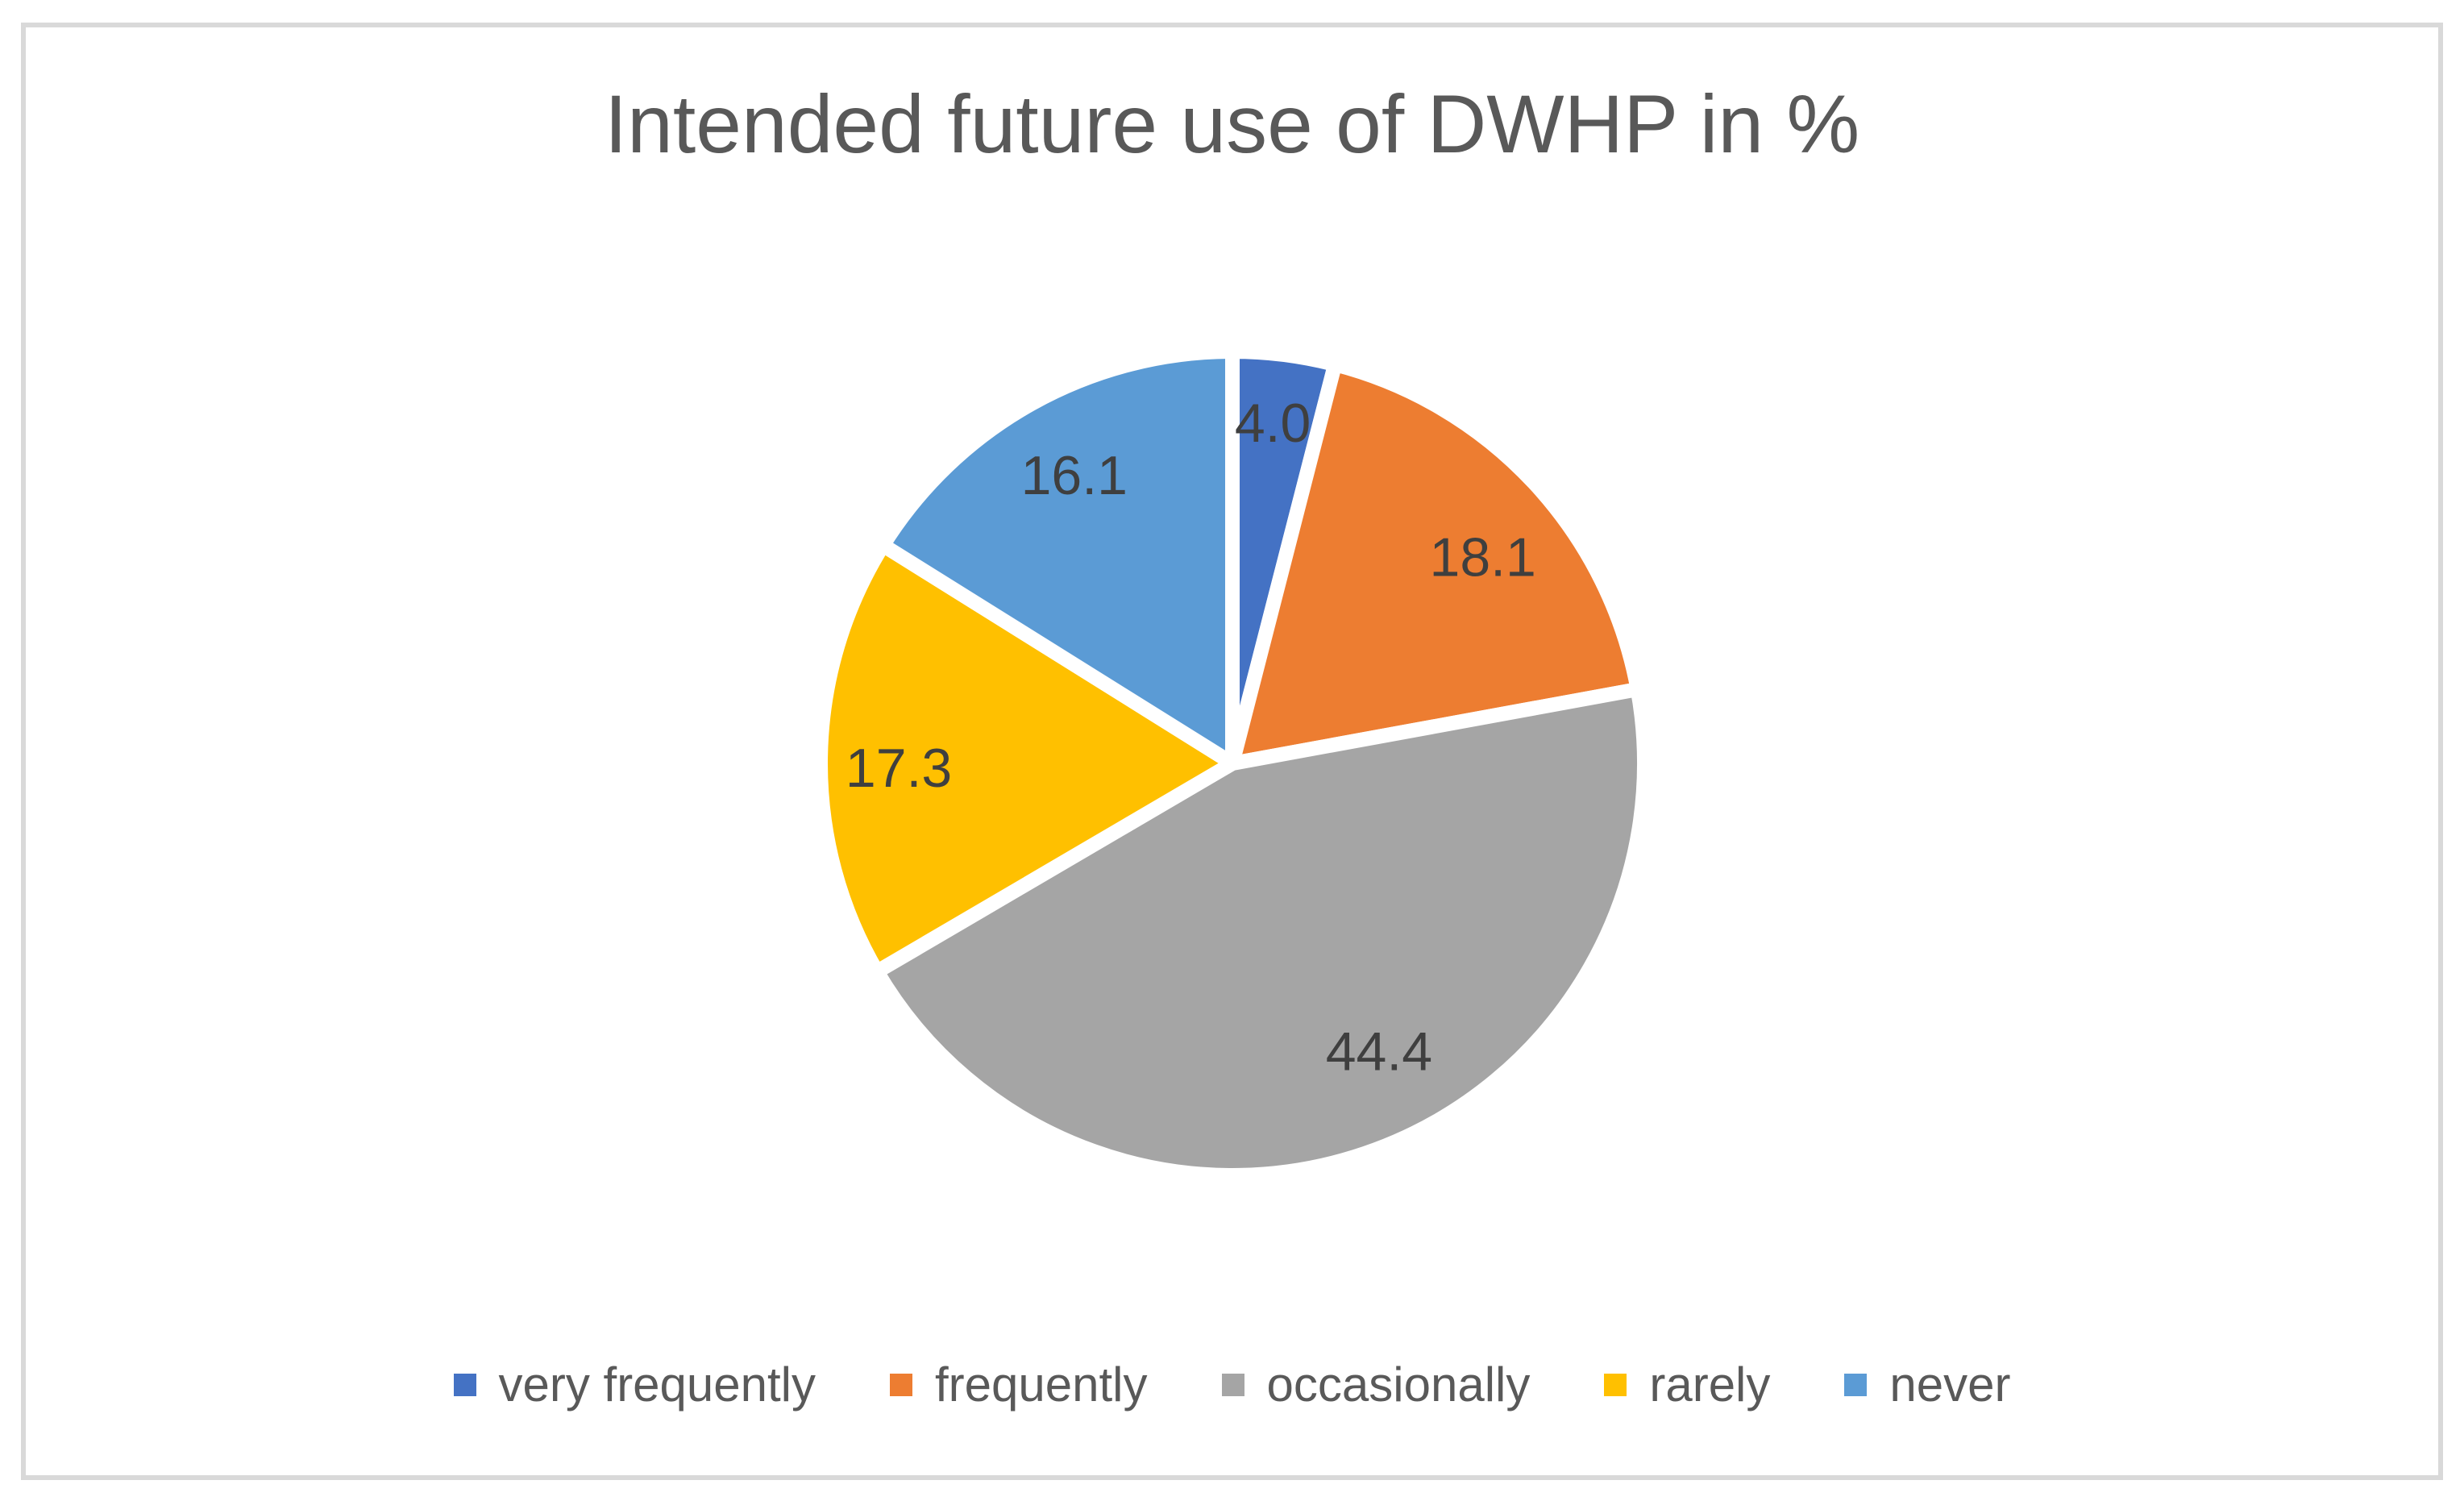  Describe the element at coordinates (1379, 1052) in the screenshot. I see `data-label-occasionally: 44.4` at that location.